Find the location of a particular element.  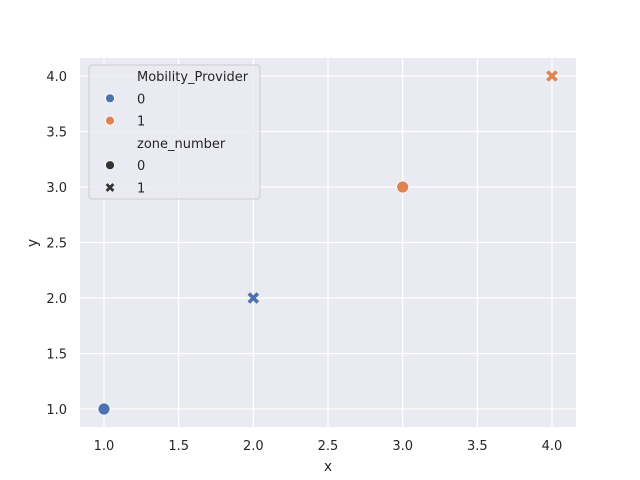

legend-entries: Mobility_Provider 0 1 zone_number 0 1 is located at coordinates (177, 133).